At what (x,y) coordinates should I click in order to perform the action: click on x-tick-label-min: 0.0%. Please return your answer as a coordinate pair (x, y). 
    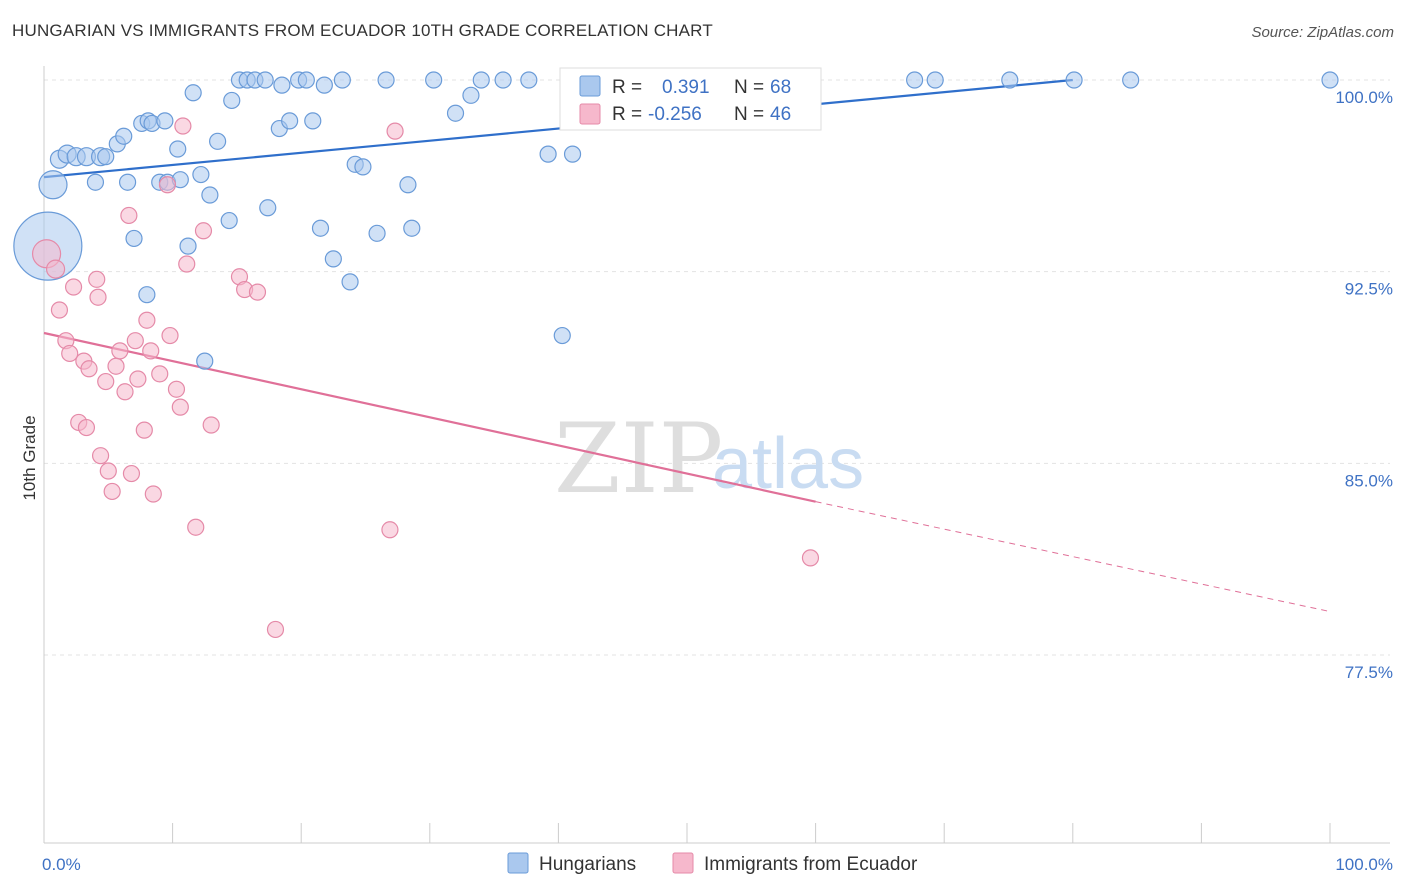
    Looking at the image, I should click on (61, 864).